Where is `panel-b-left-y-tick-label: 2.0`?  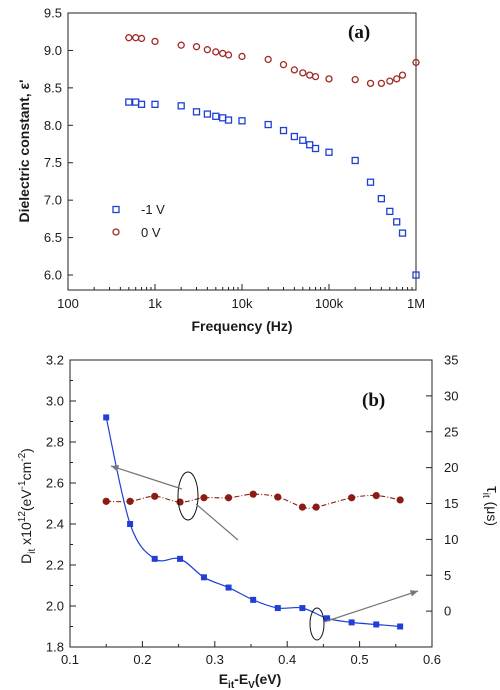 panel-b-left-y-tick-label: 2.0 is located at coordinates (55, 606).